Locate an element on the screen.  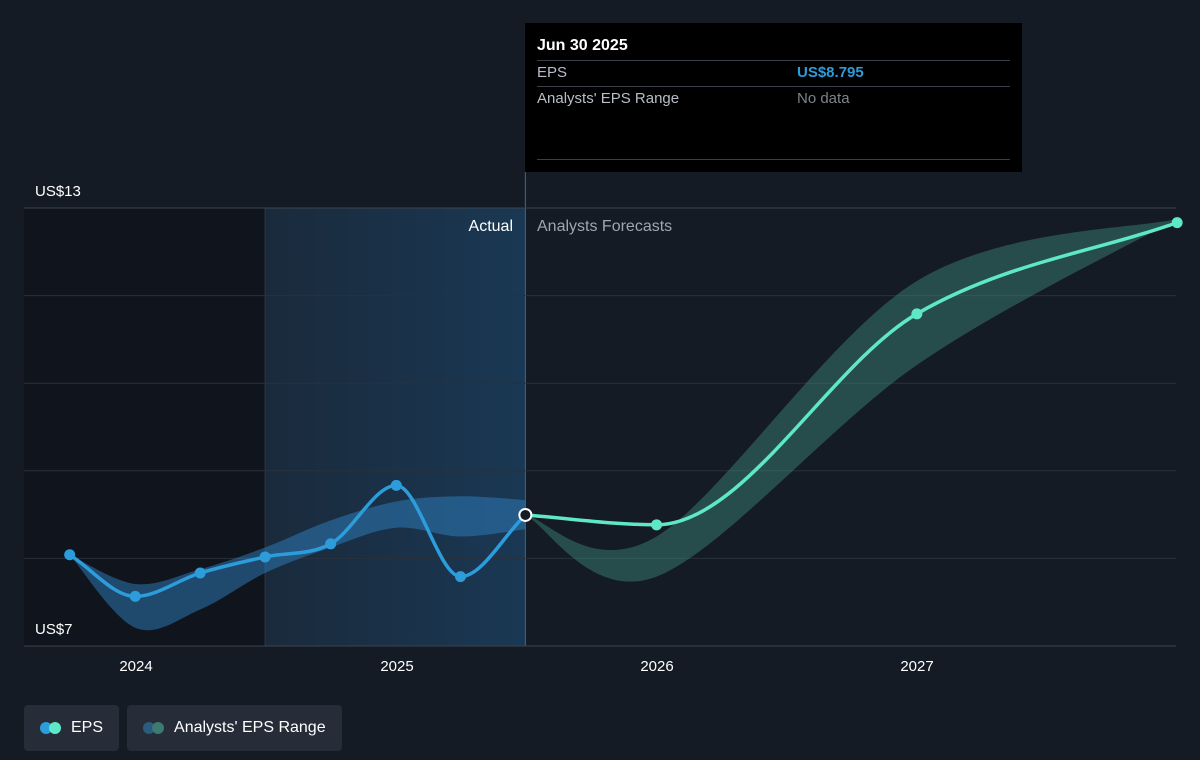
eps-range-legend-icon is located at coordinates (154, 728).